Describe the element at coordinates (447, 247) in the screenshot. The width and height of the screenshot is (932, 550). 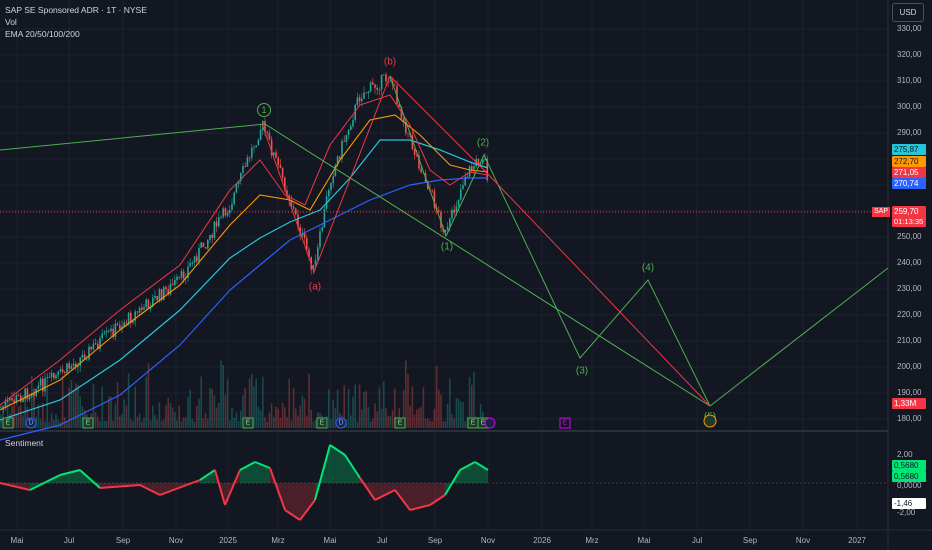
I see `wave-1-label: (1)` at that location.